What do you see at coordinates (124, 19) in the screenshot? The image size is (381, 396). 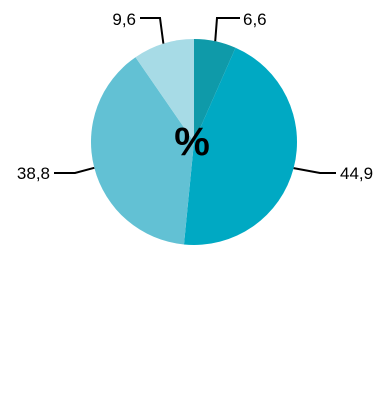 I see `slice-value-label: 9,6` at bounding box center [124, 19].